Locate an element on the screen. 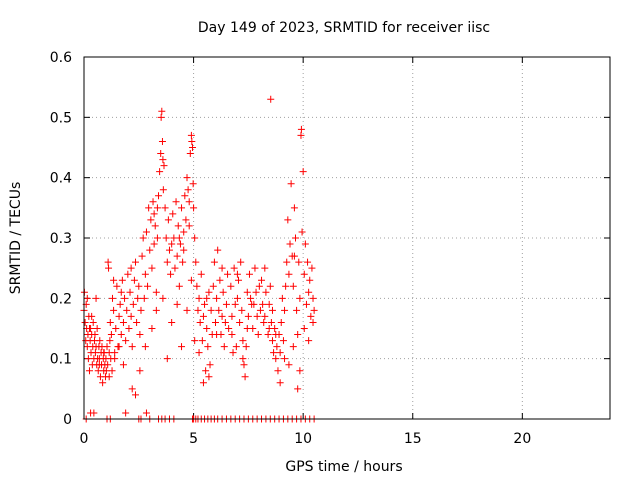 This screenshot has width=640, height=480. y-tick-label: 0.6 is located at coordinates (61, 58).